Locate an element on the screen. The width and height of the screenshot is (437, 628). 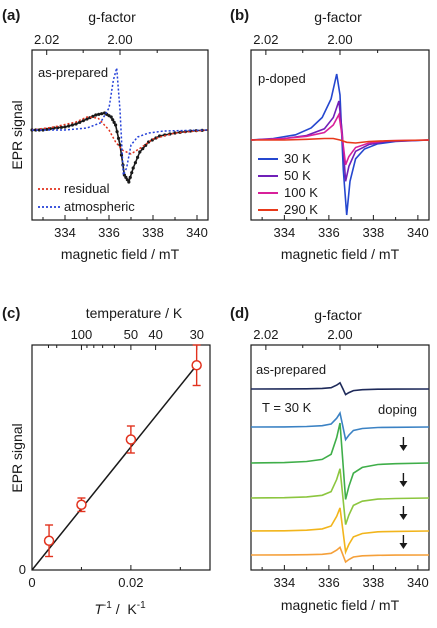
series-line-atmospheric is located at coordinates (120, 121).